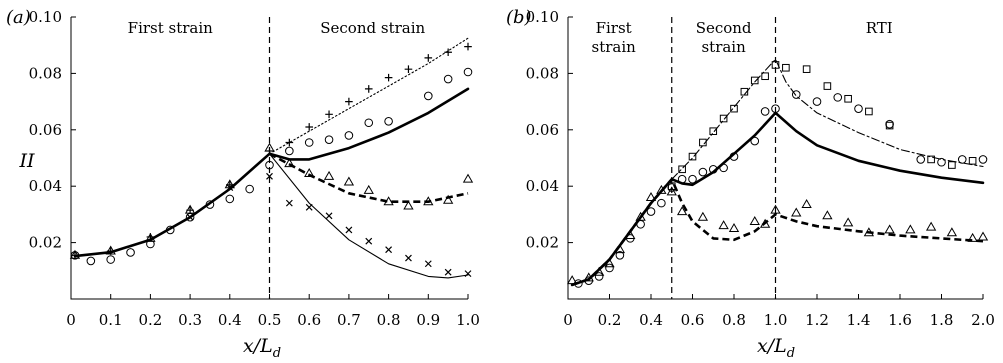 Image resolution: width=1003 pixels, height=363 pixels. I want to click on x-tick-label: 1.4, so click(859, 320).